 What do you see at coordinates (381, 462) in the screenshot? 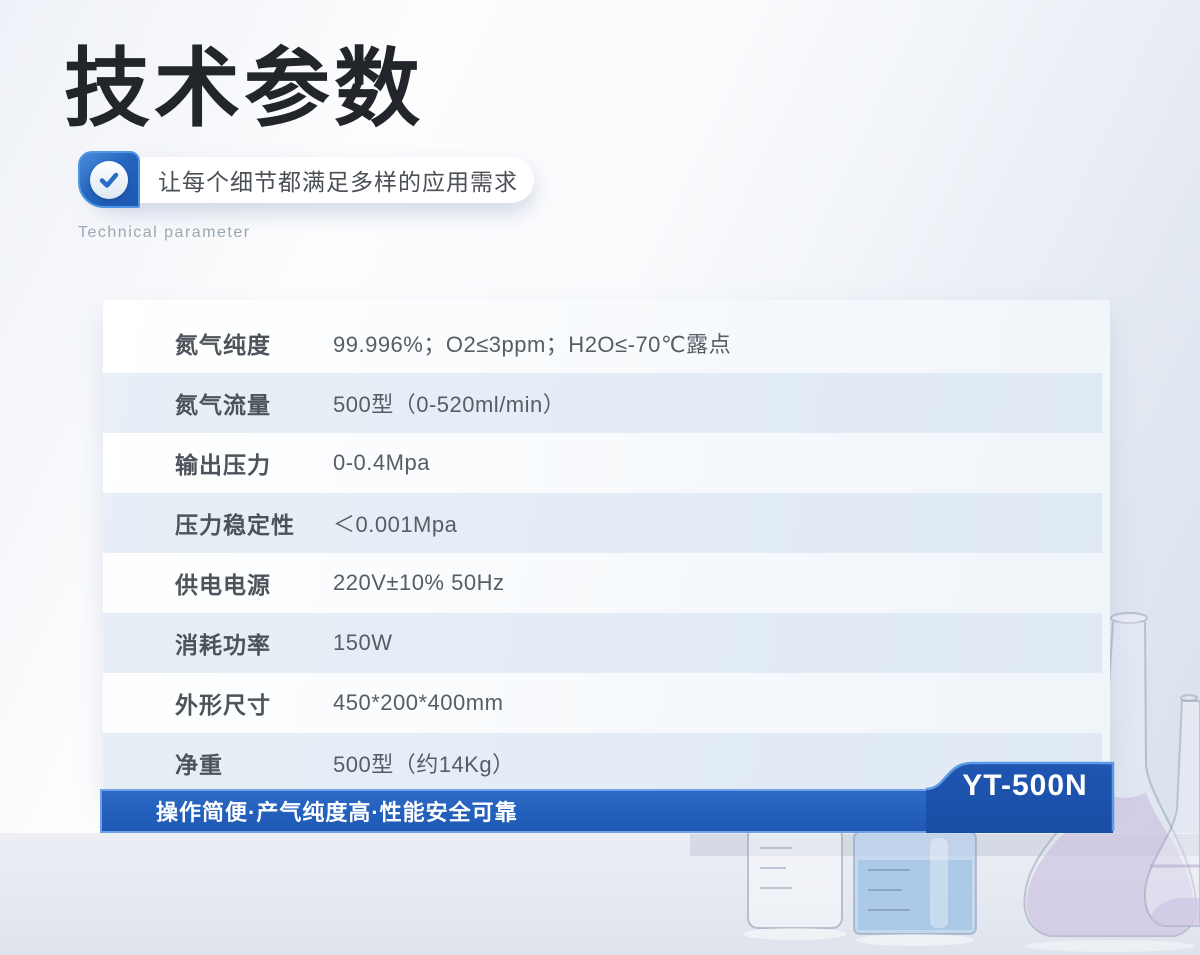
I see `spec-value: 0-0.4Mpa` at bounding box center [381, 462].